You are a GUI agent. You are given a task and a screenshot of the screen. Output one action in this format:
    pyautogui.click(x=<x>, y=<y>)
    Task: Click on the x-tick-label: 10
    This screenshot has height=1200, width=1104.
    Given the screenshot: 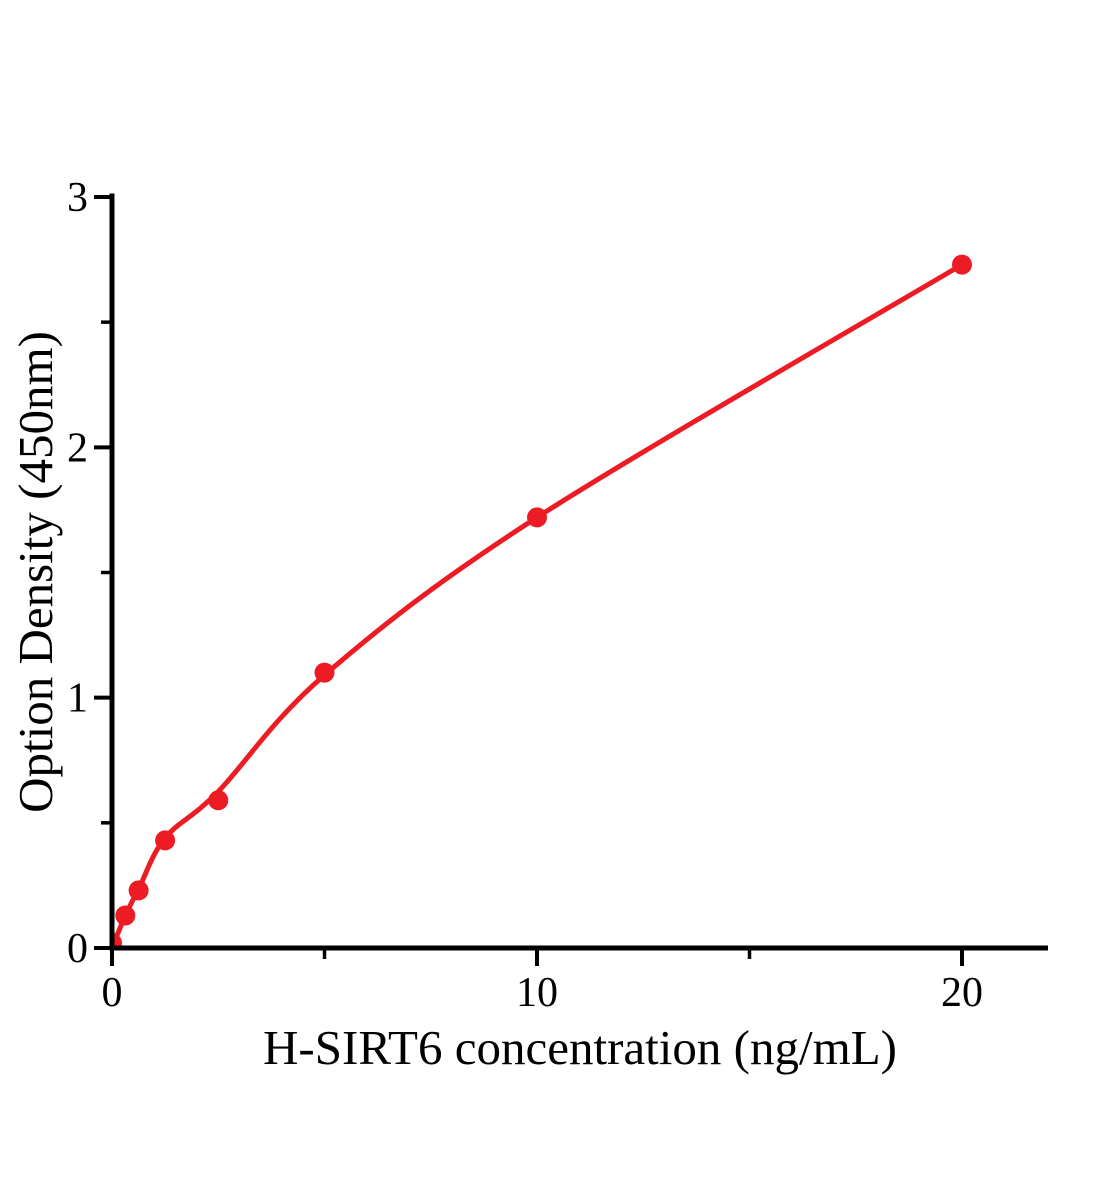 What is the action you would take?
    pyautogui.click(x=537, y=993)
    